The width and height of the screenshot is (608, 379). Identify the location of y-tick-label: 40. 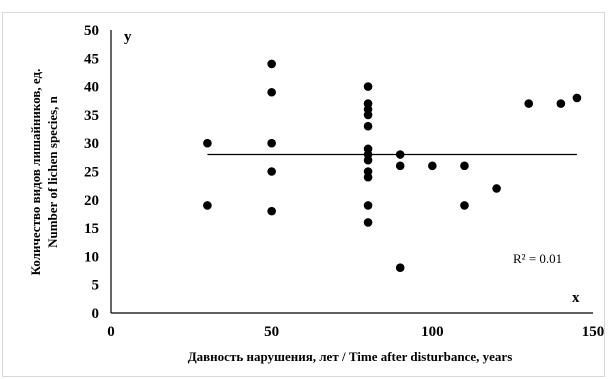
(91, 88).